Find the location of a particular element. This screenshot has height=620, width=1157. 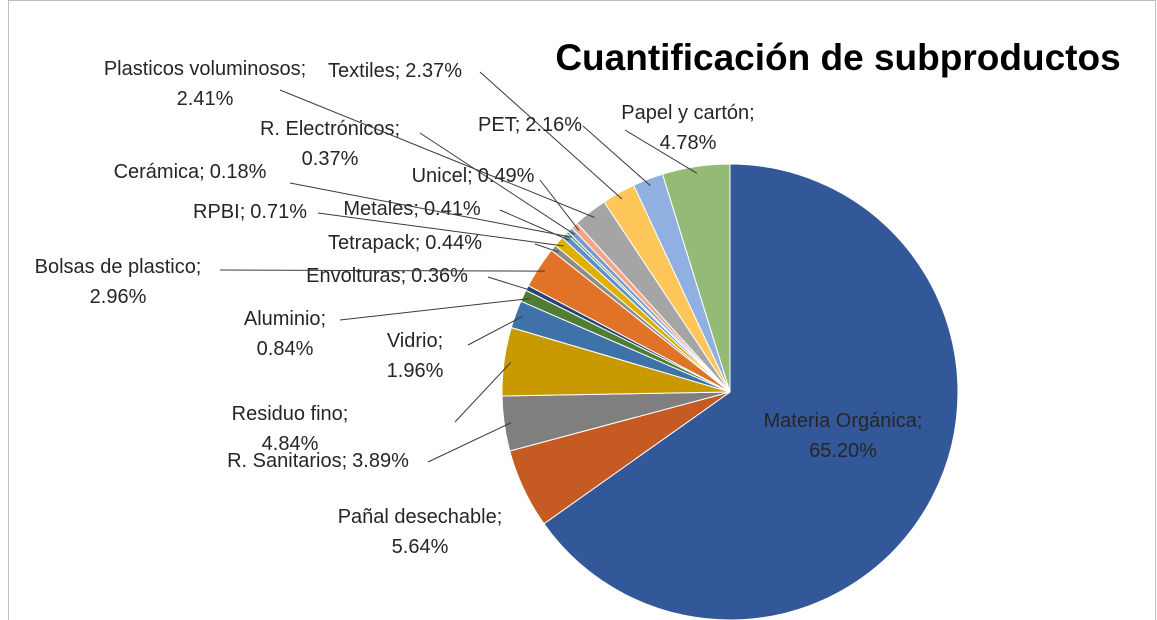

label-value: 0.18% is located at coordinates (238, 172).